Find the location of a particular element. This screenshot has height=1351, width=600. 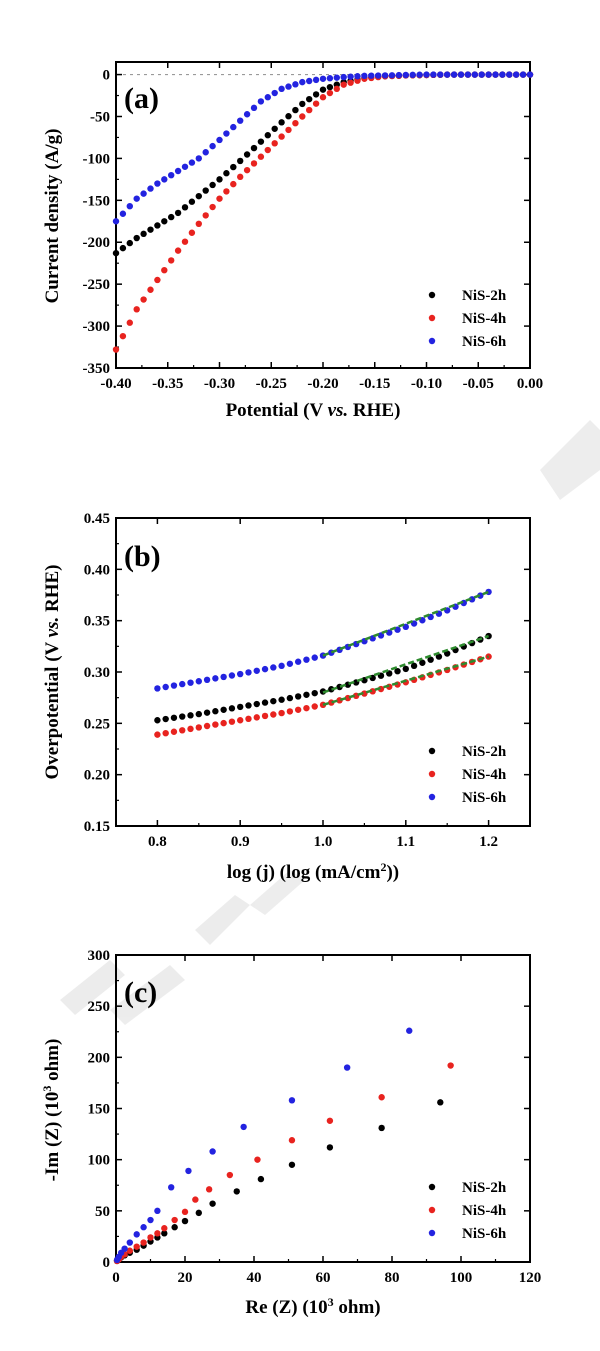

y-tick-label: 0.40 is located at coordinates (97, 570).